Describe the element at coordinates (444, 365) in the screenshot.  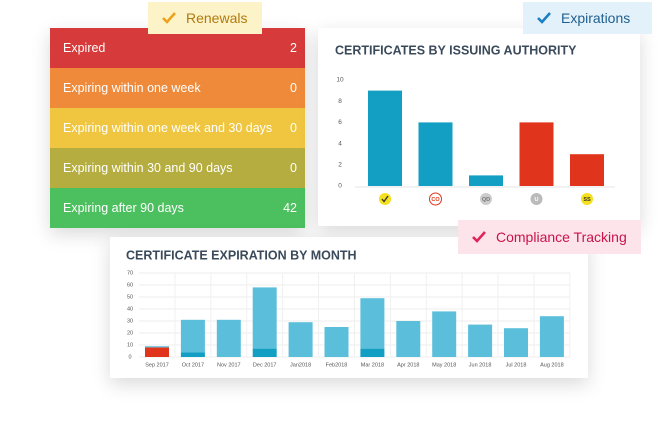
I see `x-tick-label: May 2018` at that location.